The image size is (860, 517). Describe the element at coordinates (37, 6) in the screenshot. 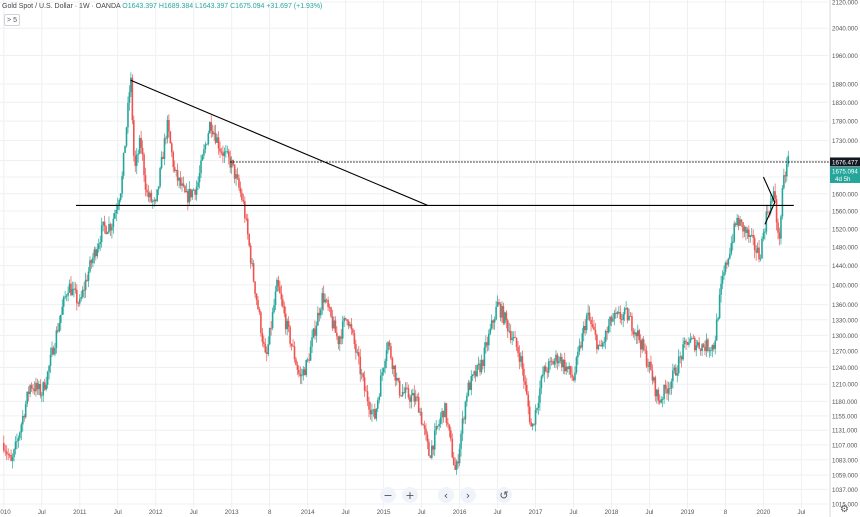

I see `symbol-title: Gold Spot / U.S. Dollar` at that location.